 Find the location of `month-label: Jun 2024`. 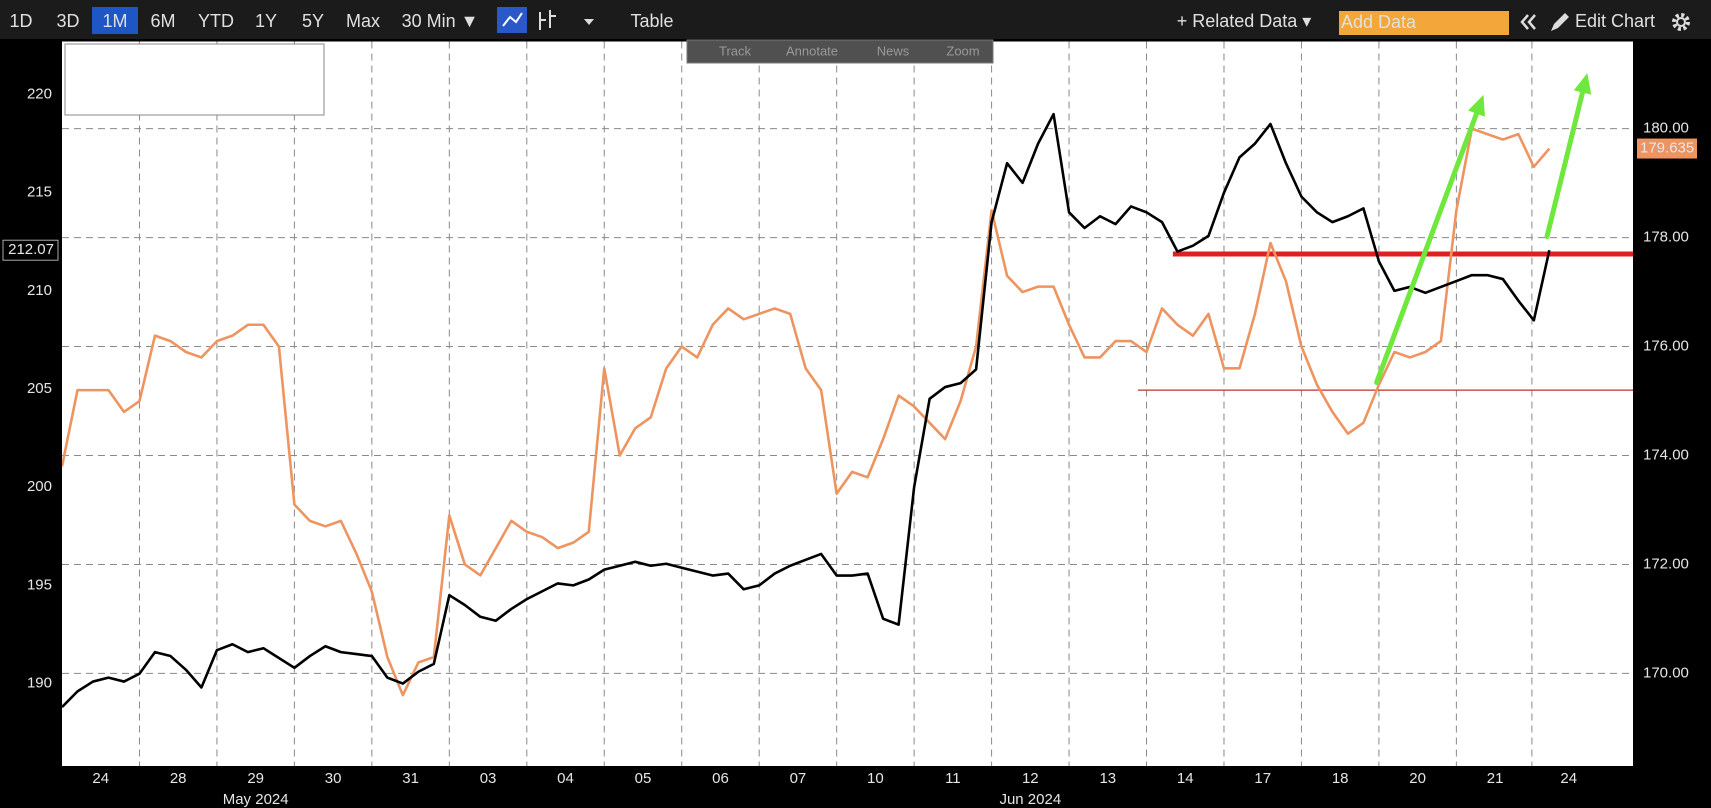

month-label: Jun 2024 is located at coordinates (1030, 799).